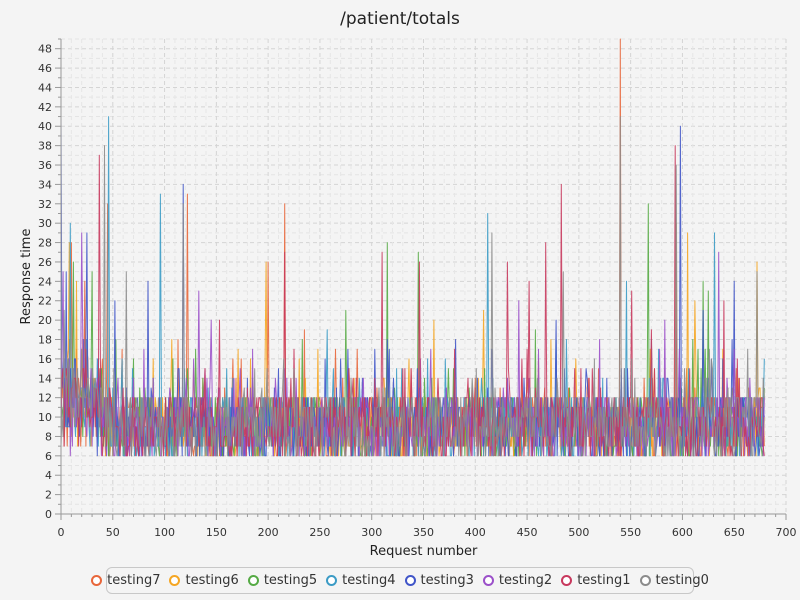 This screenshot has width=800, height=600. I want to click on x-tick-label: 100, so click(164, 532).